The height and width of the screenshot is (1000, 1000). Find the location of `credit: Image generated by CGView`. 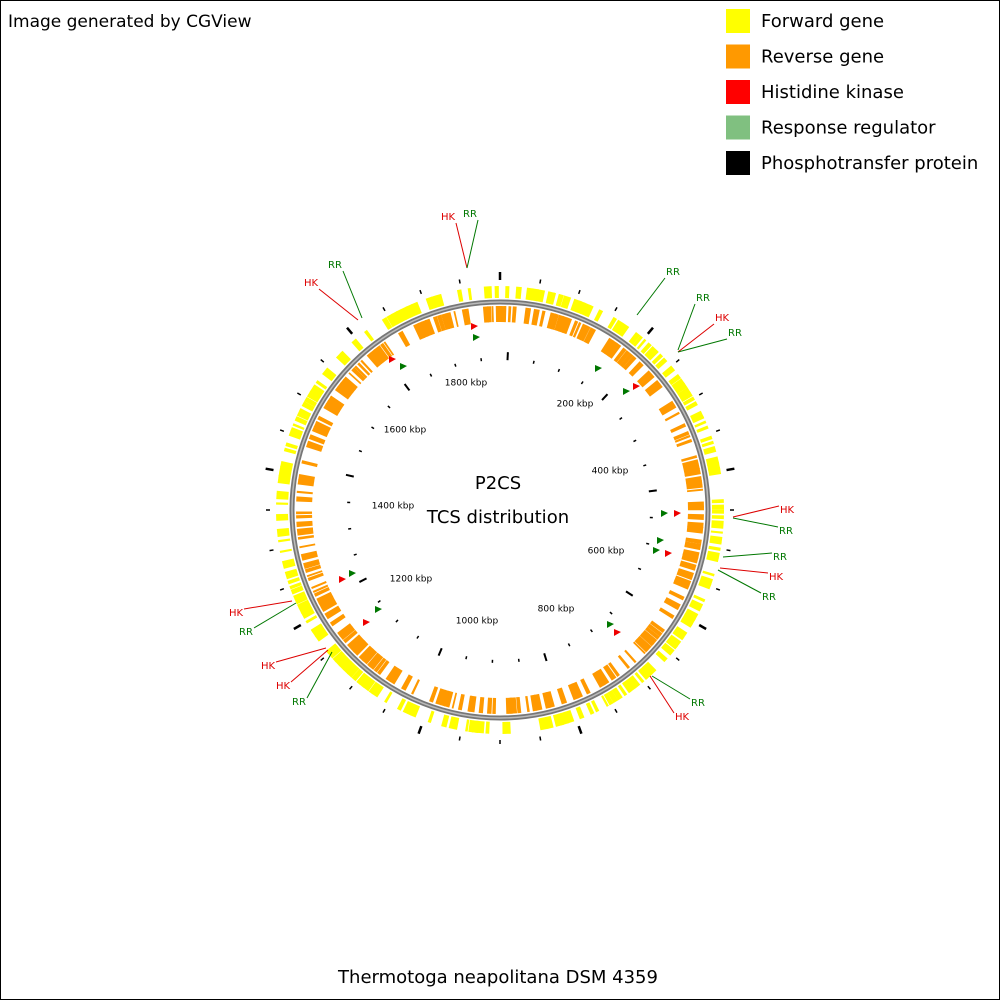

credit: Image generated by CGView is located at coordinates (130, 22).